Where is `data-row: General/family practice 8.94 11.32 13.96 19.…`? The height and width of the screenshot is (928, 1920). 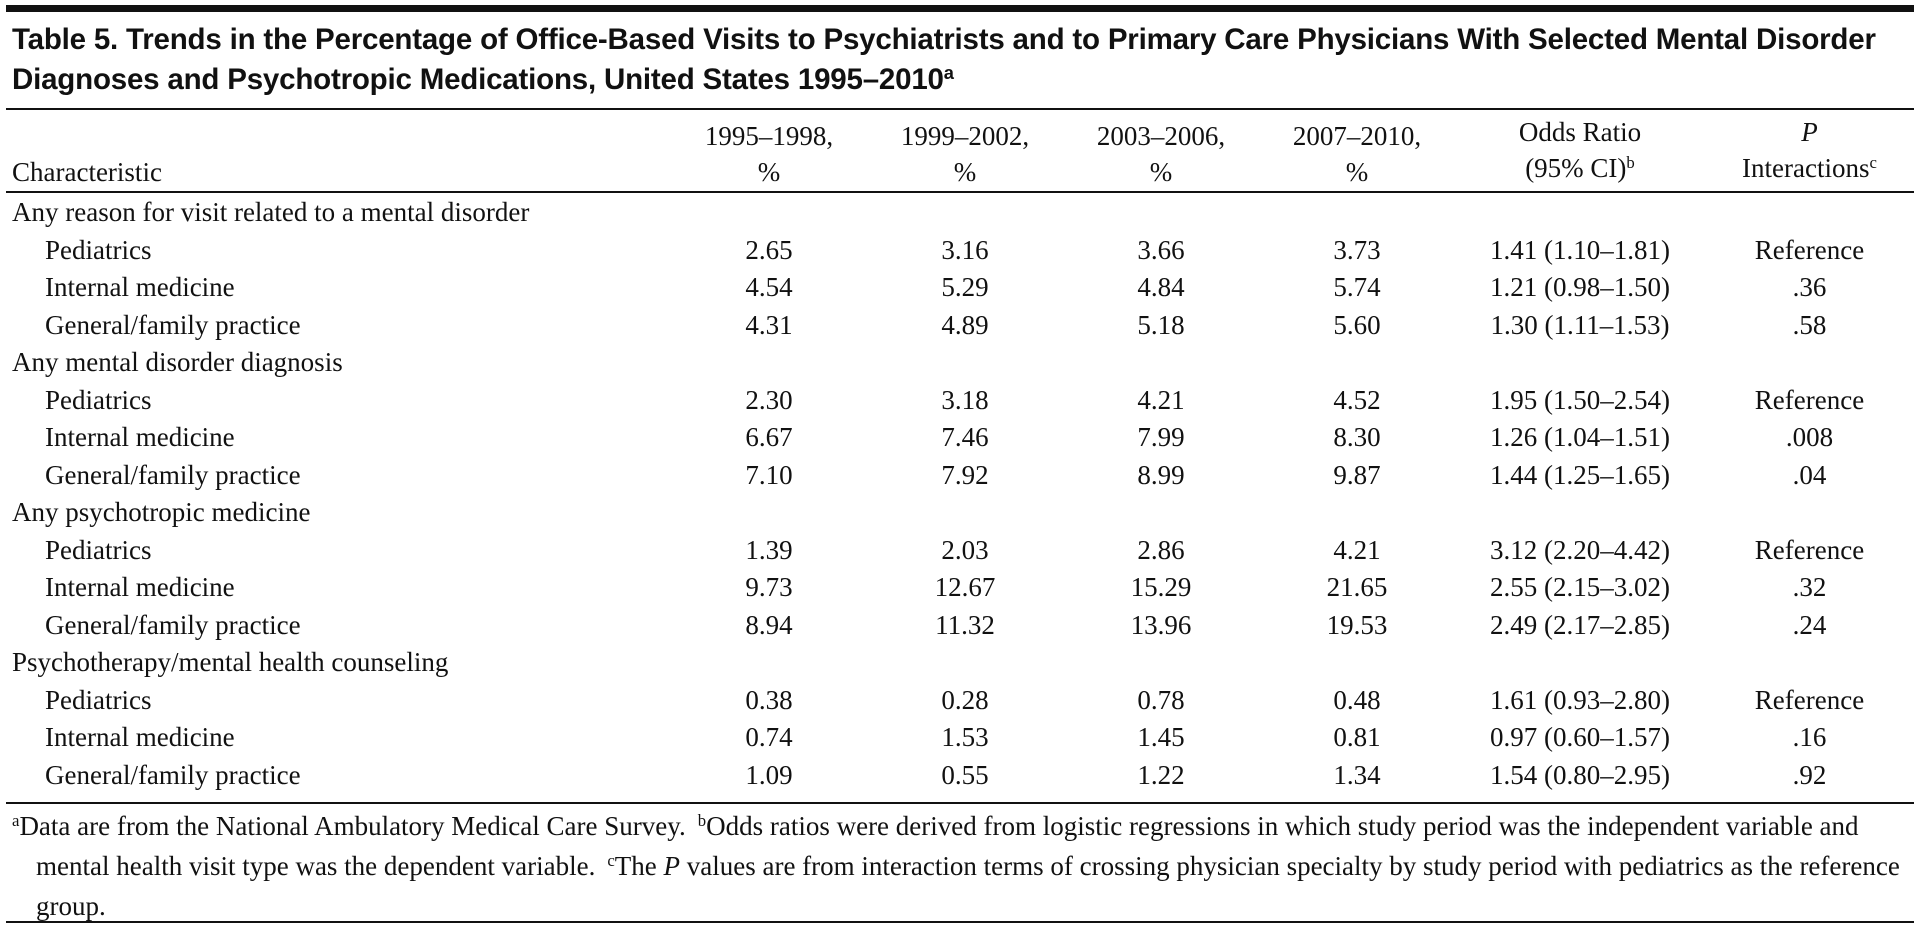
data-row: General/family practice 8.94 11.32 13.96 19.… is located at coordinates (960, 626).